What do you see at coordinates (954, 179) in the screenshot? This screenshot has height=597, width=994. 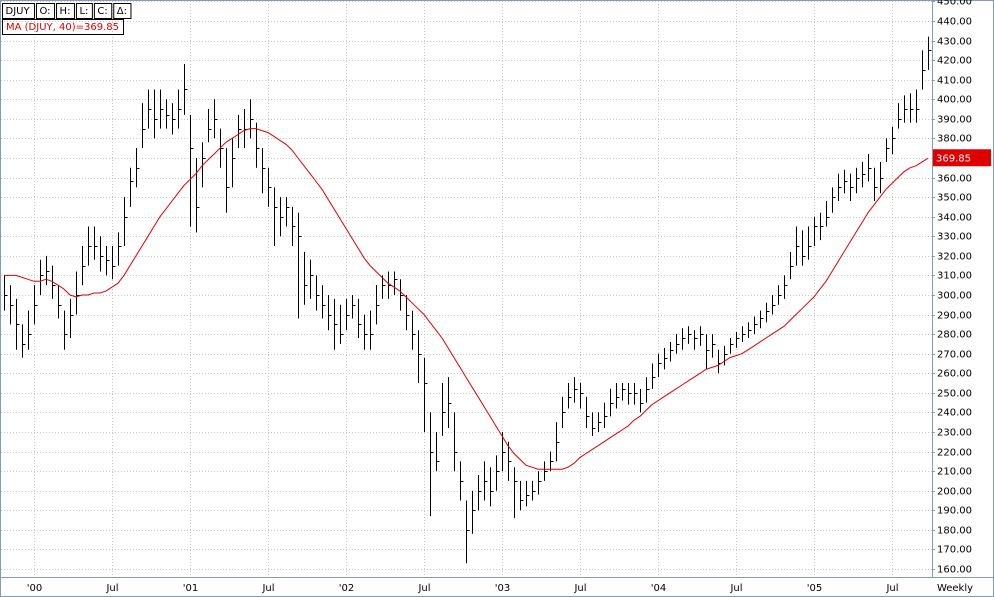 I see `y-tick-label: 360.00` at bounding box center [954, 179].